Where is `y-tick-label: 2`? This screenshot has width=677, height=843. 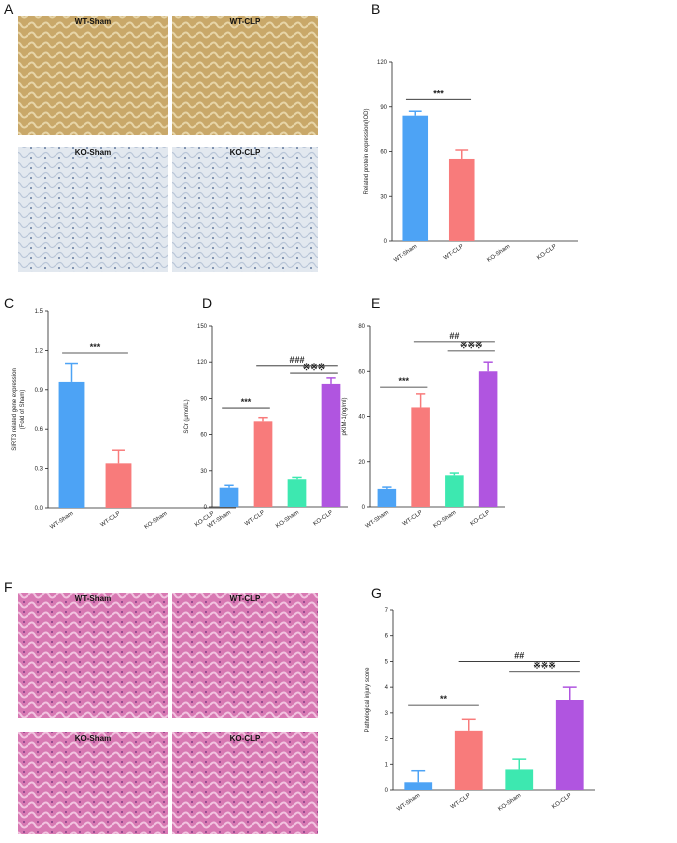
y-tick-label: 2 is located at coordinates (387, 740).